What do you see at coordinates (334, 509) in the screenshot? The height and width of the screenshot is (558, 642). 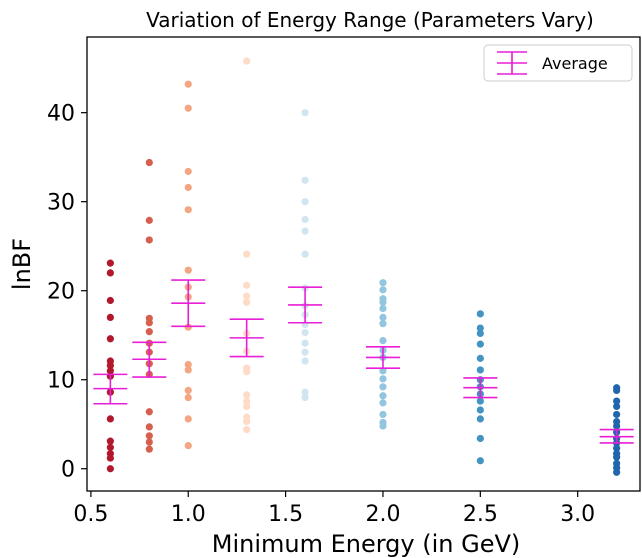 I see `x-axis: 0.5 1.0 1.5 2.0 2.5 3.0` at bounding box center [334, 509].